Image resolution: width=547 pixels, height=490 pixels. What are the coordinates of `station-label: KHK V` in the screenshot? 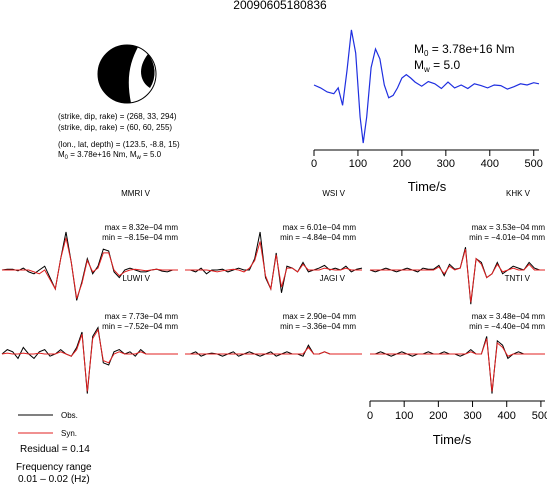 It's located at (518, 193).